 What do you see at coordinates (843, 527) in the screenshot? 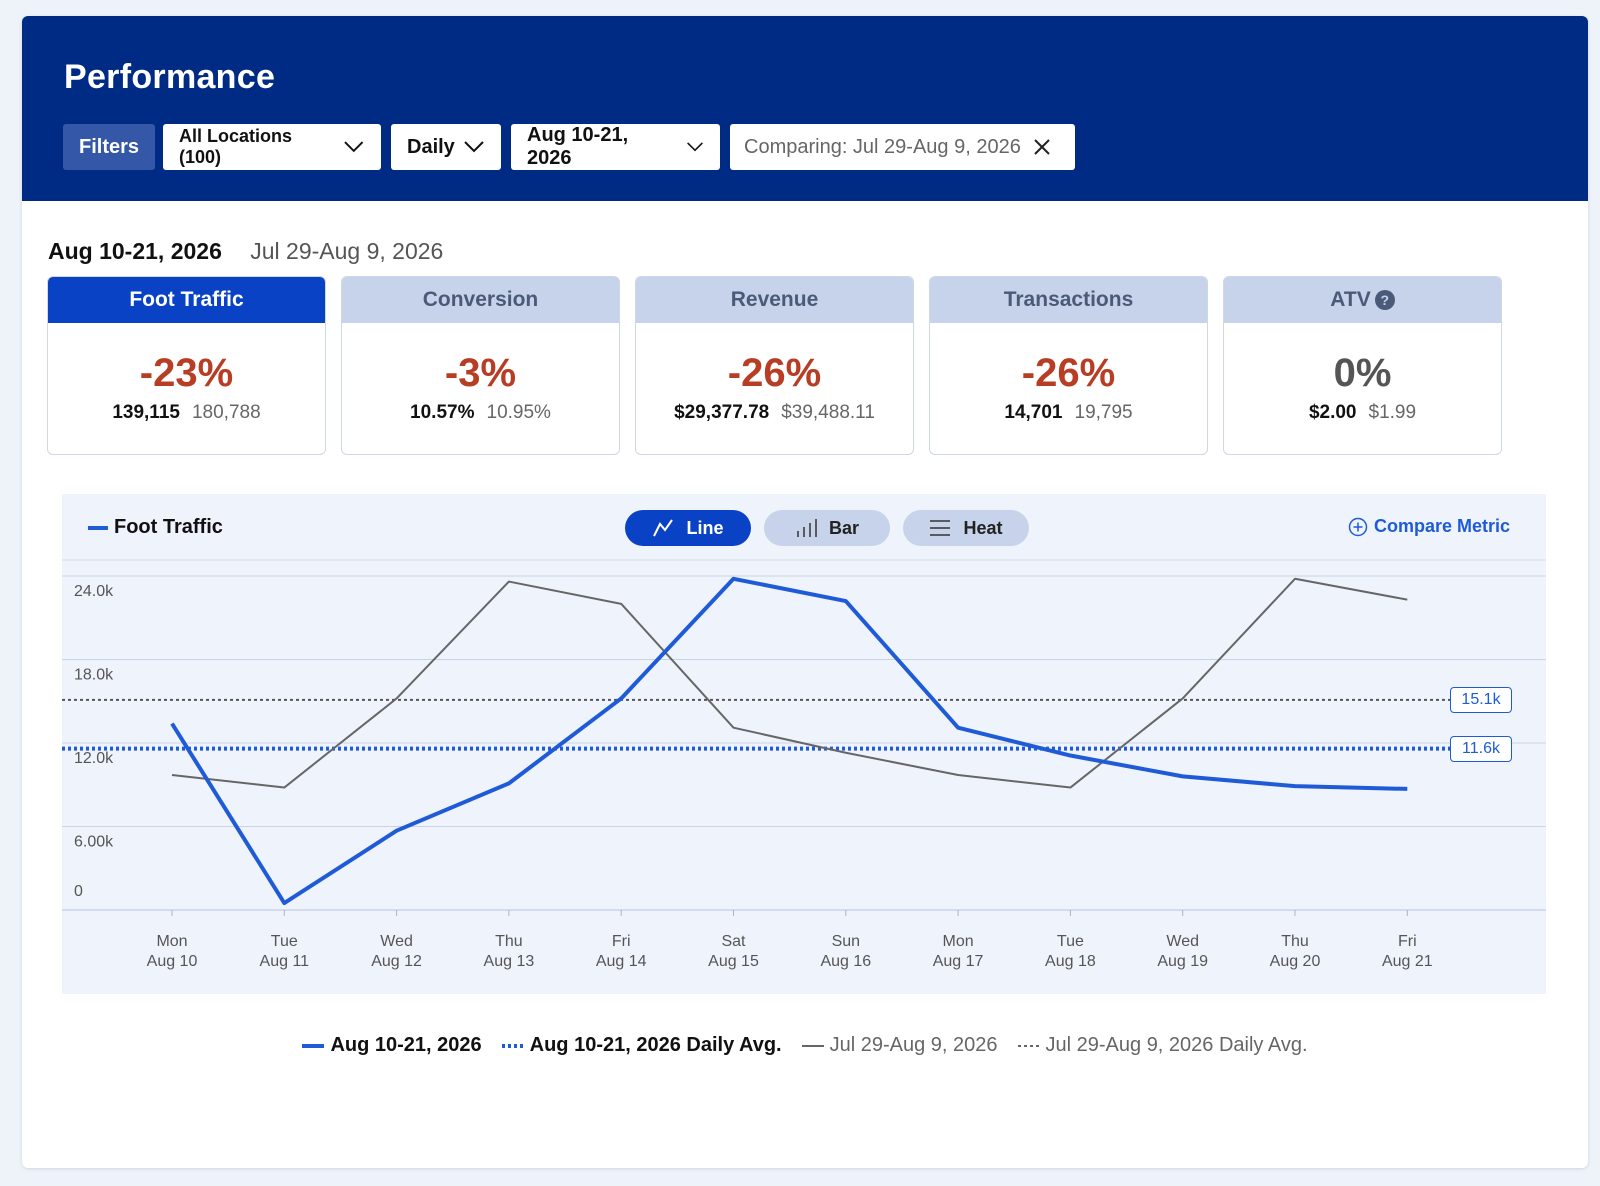
I see `chart-mode-bar-label: Bar` at bounding box center [843, 527].